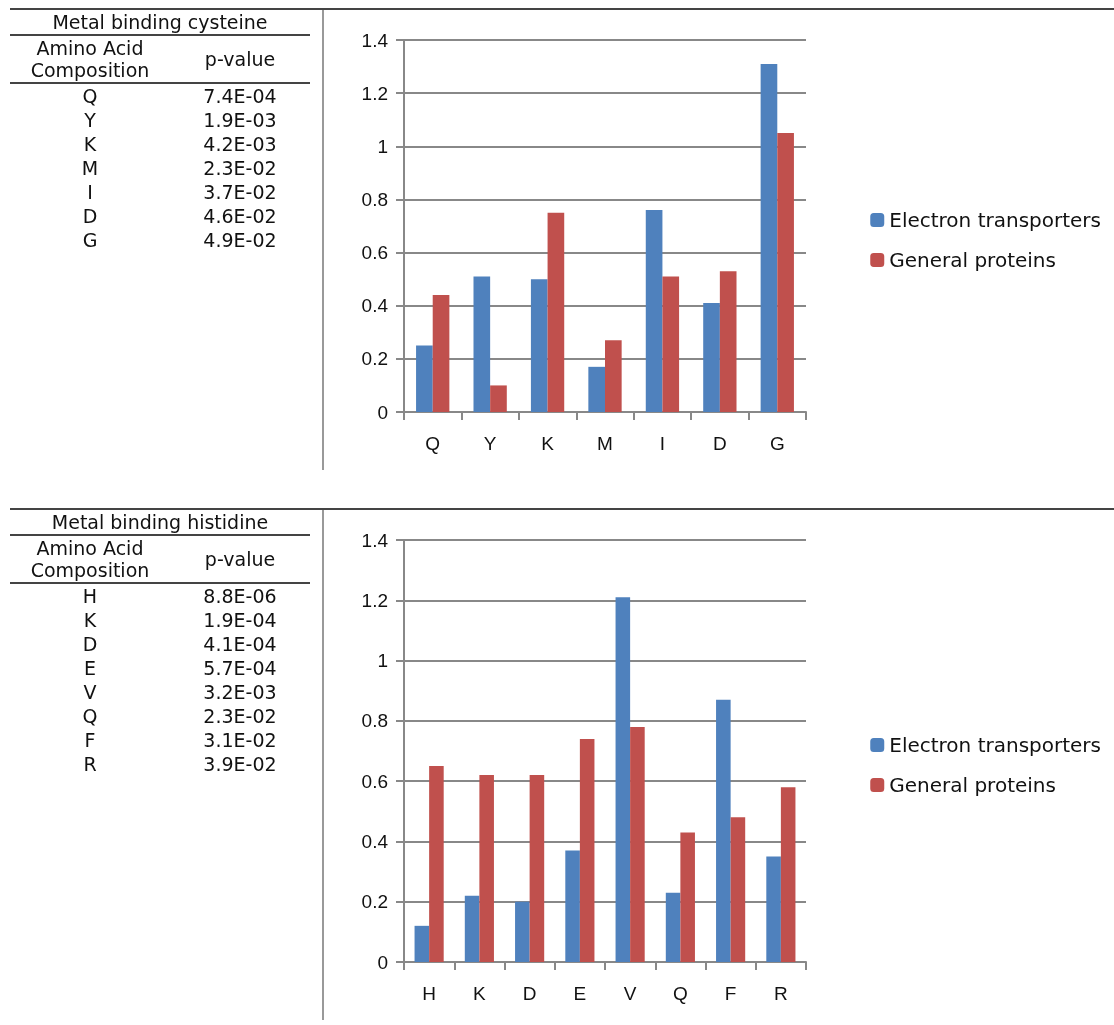 The image size is (1114, 1025). I want to click on category-label: V, so click(90, 692).